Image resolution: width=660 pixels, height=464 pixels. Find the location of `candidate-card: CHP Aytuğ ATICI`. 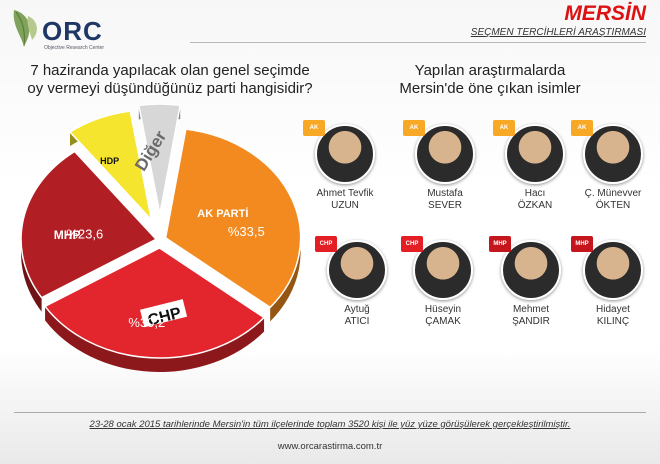

candidate-card: CHP Aytuğ ATICI is located at coordinates (357, 282).